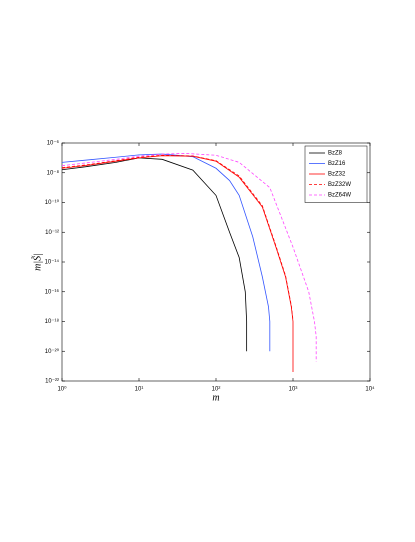 The image size is (415, 542). What do you see at coordinates (293, 390) in the screenshot?
I see `x-tick-label: 10³` at bounding box center [293, 390].